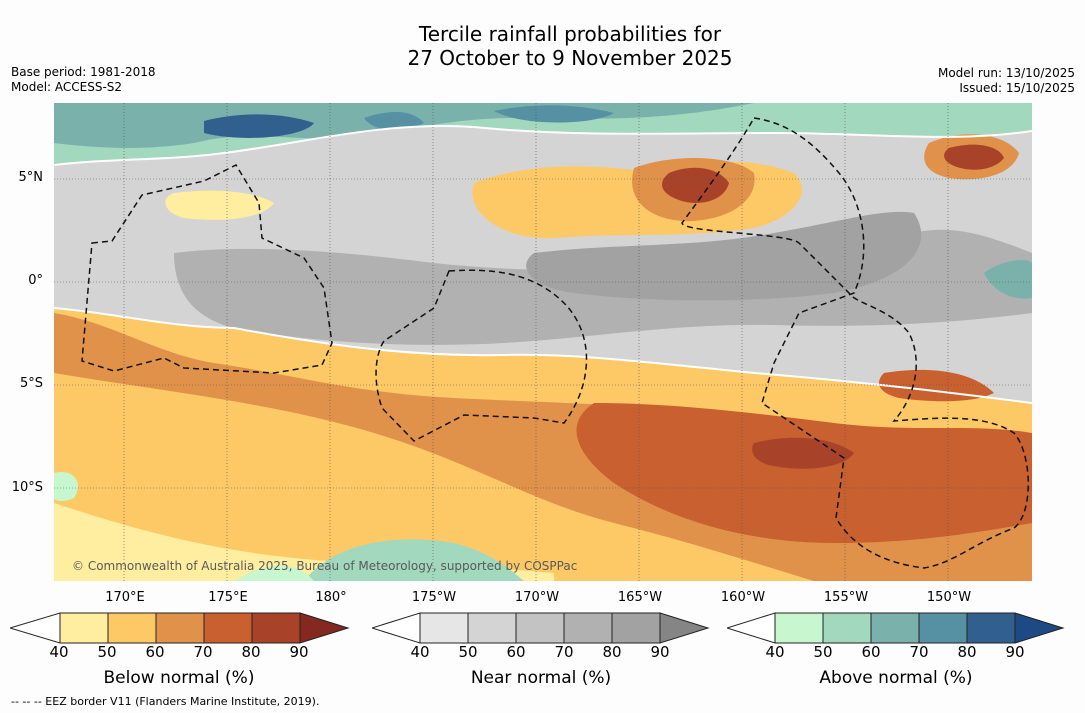 The width and height of the screenshot is (1085, 713). What do you see at coordinates (537, 597) in the screenshot?
I see `lon-label-170w: 170°W` at bounding box center [537, 597].